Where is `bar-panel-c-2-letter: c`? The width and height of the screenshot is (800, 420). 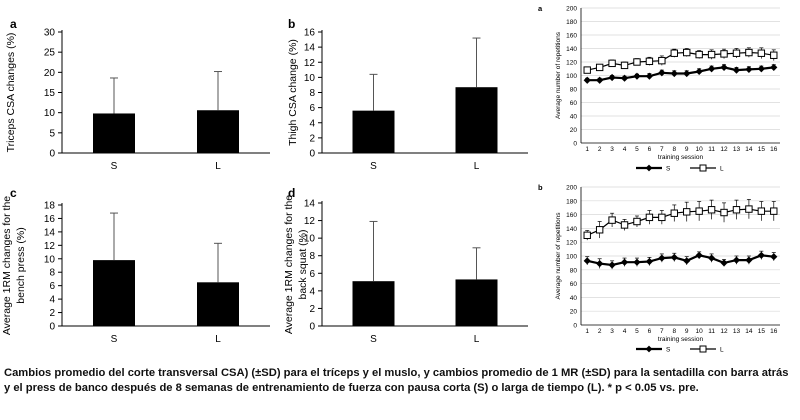 bar-panel-c-2-letter: c is located at coordinates (13, 193).